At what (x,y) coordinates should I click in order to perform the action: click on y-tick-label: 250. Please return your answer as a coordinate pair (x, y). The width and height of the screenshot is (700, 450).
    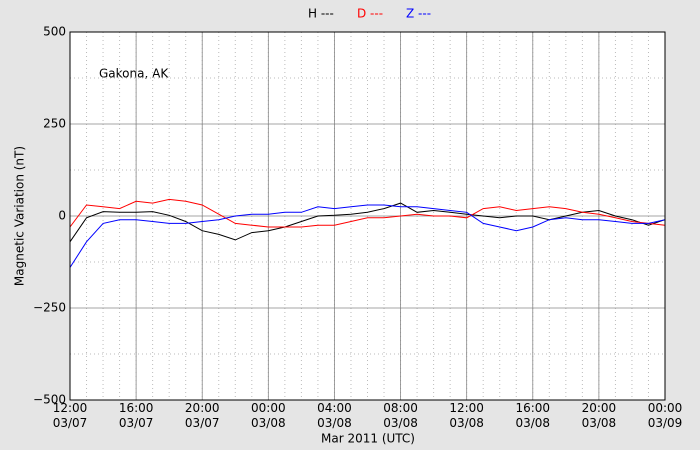
    Looking at the image, I should click on (54, 124).